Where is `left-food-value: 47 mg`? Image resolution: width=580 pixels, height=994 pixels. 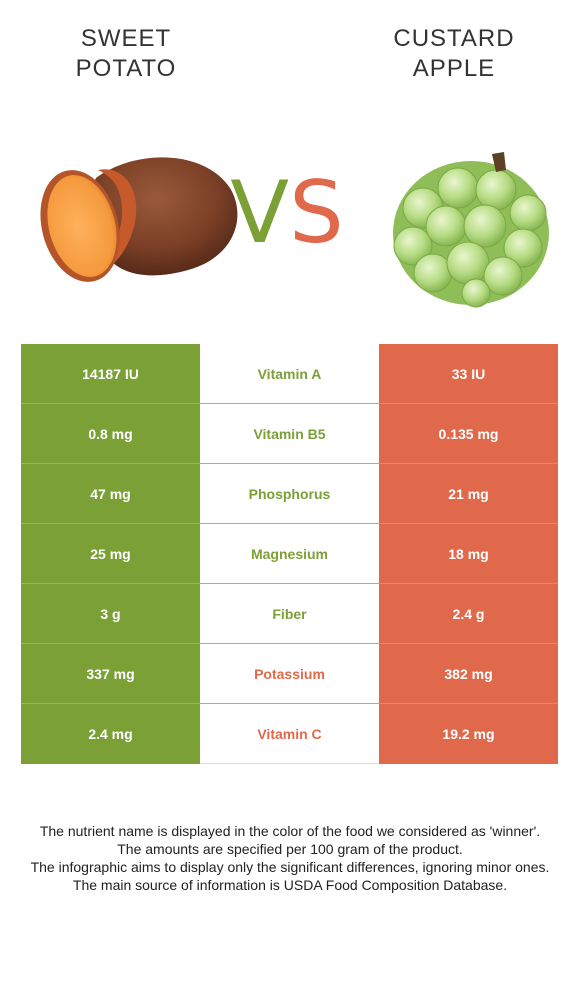 left-food-value: 47 mg is located at coordinates (110, 494).